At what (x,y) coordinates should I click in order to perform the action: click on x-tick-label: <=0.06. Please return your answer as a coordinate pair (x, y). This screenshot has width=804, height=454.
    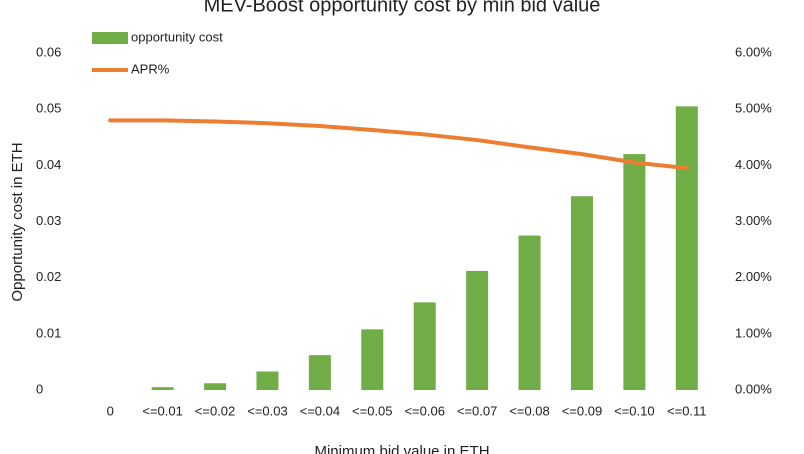
    Looking at the image, I should click on (424, 410).